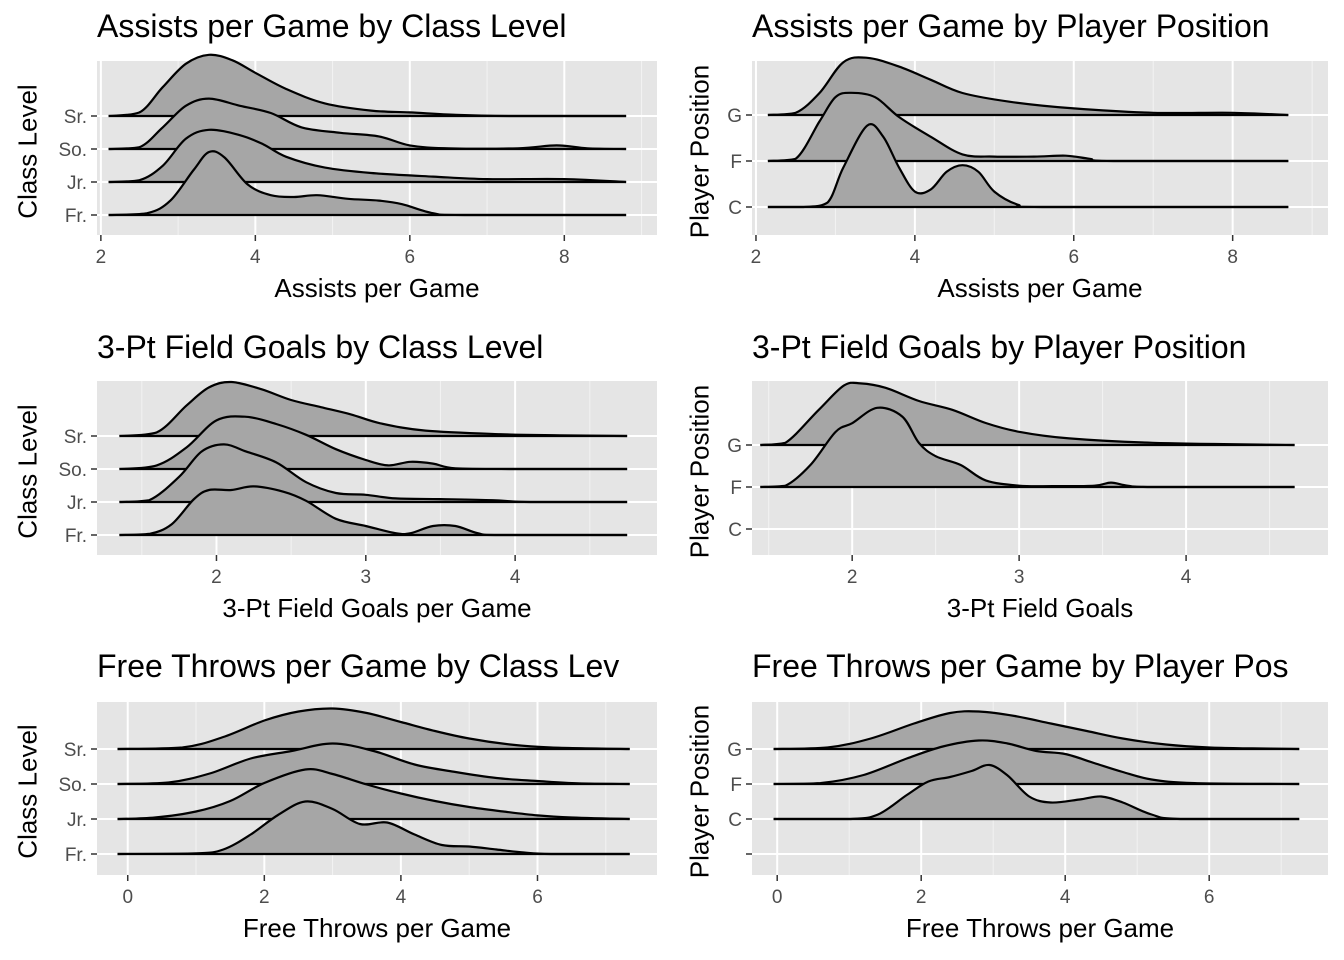 This screenshot has height=960, width=1344. What do you see at coordinates (358, 666) in the screenshot?
I see `chart-title: Free Throws per Game by Class Lev` at bounding box center [358, 666].